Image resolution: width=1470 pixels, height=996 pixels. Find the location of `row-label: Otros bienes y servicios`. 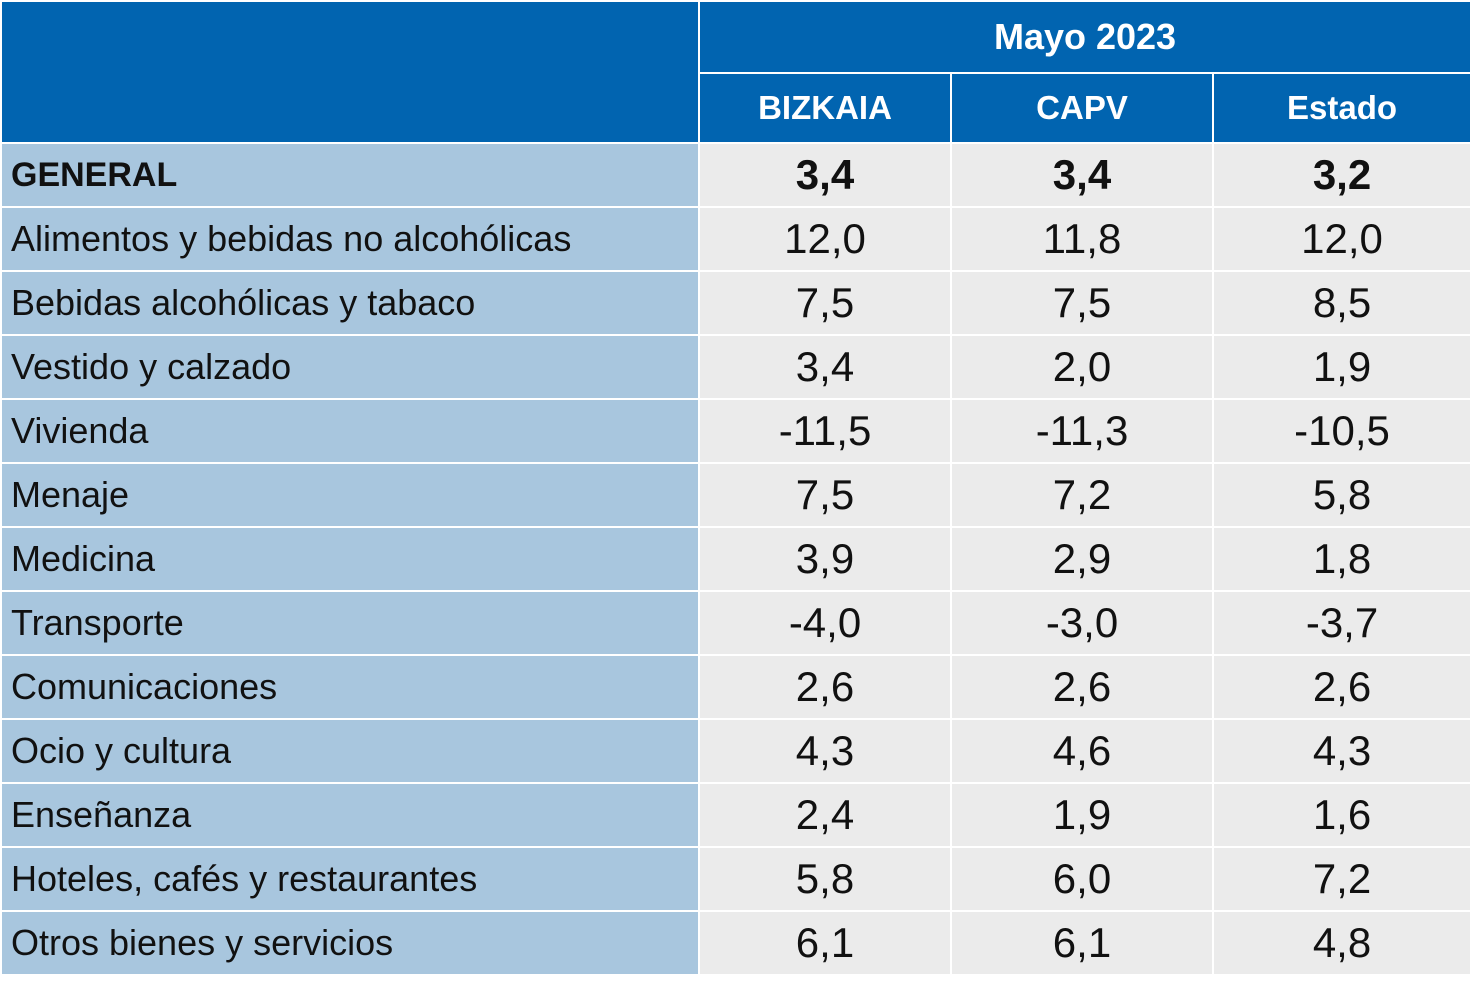

row-label: Otros bienes y servicios is located at coordinates (350, 943).